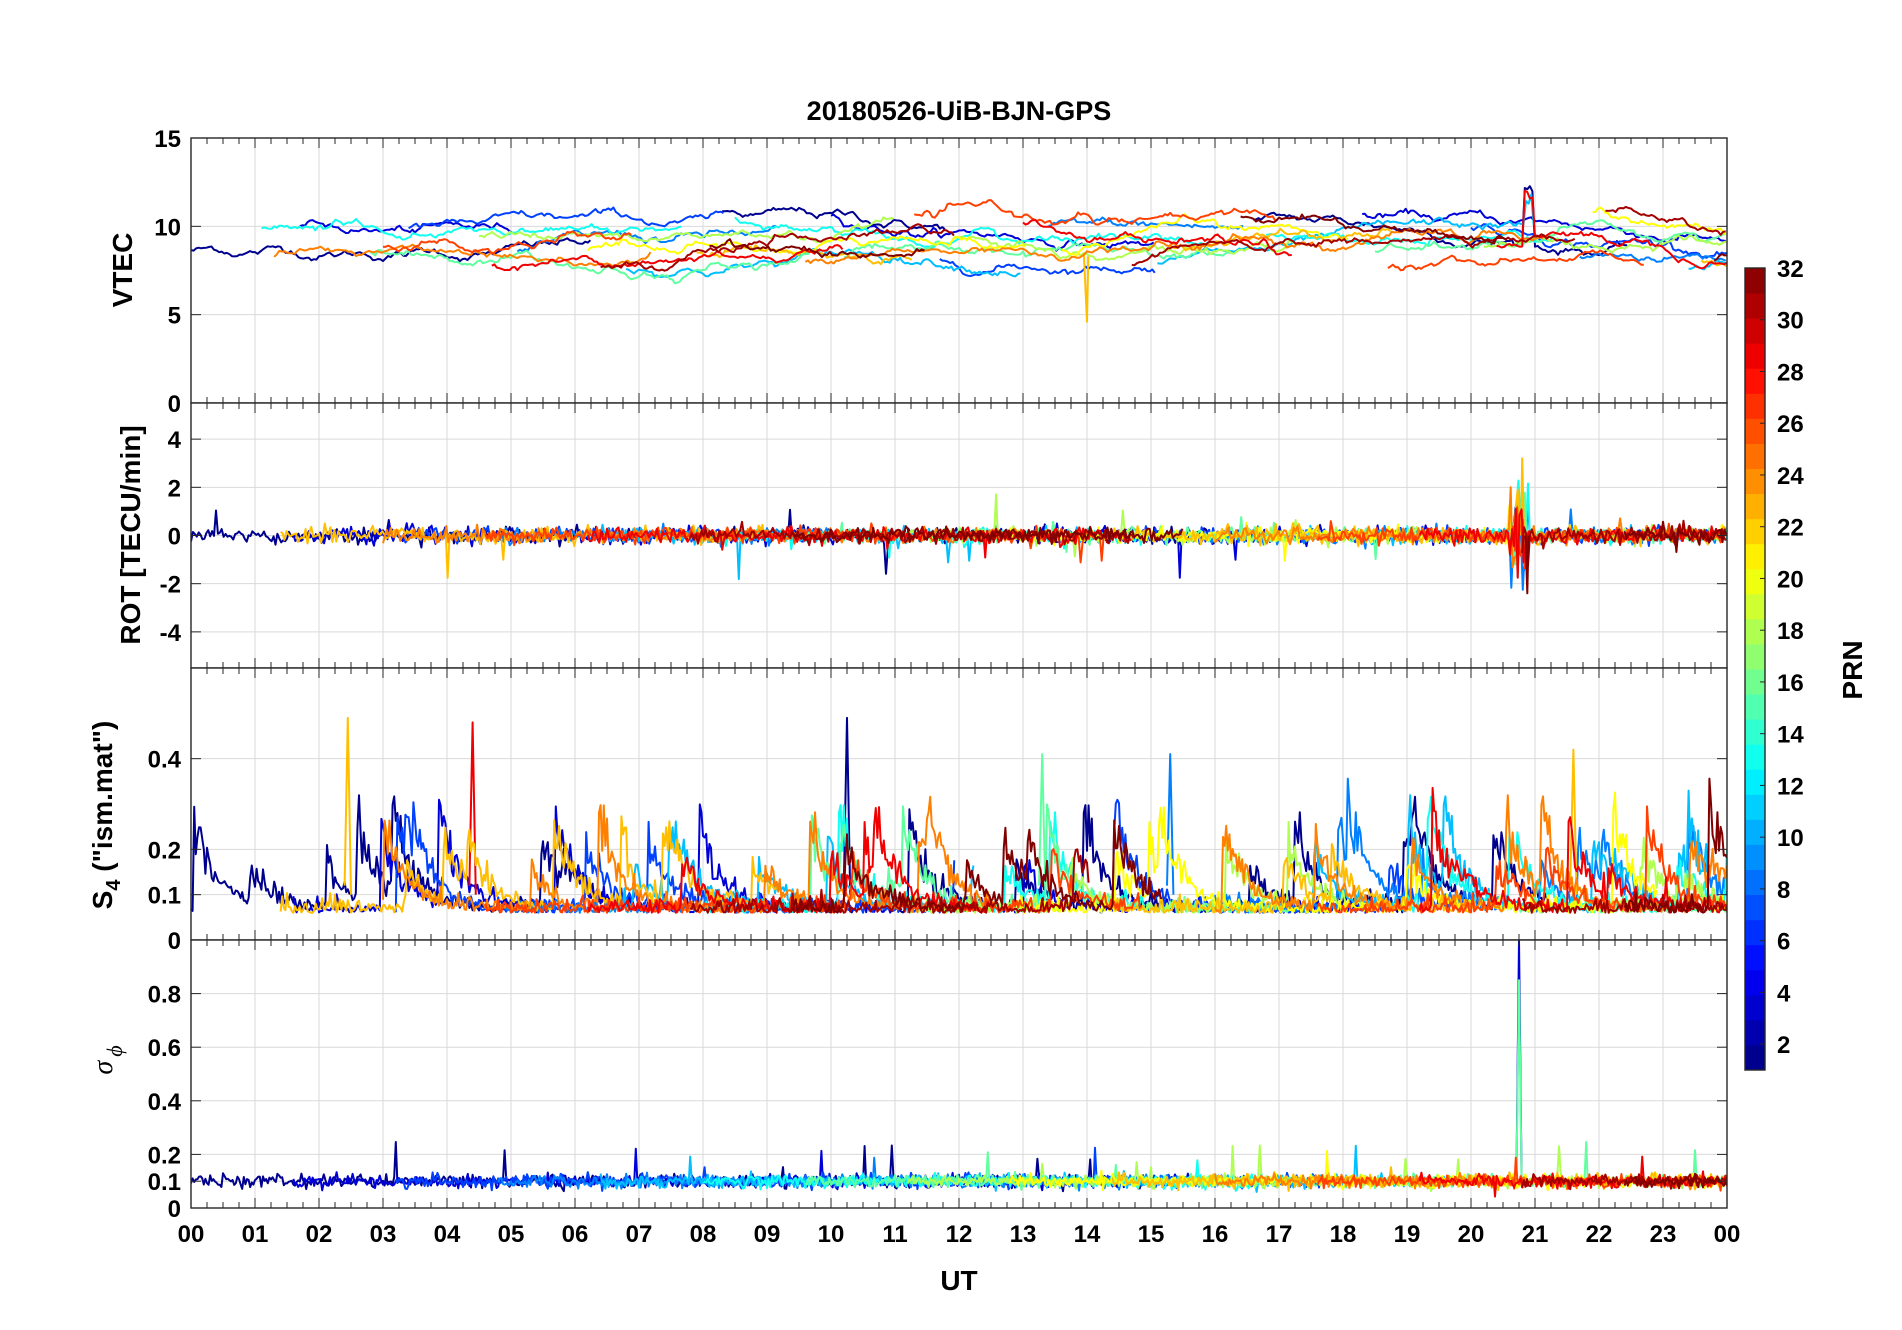  Describe the element at coordinates (165, 760) in the screenshot. I see `s4-ytick-label: 0.4` at that location.